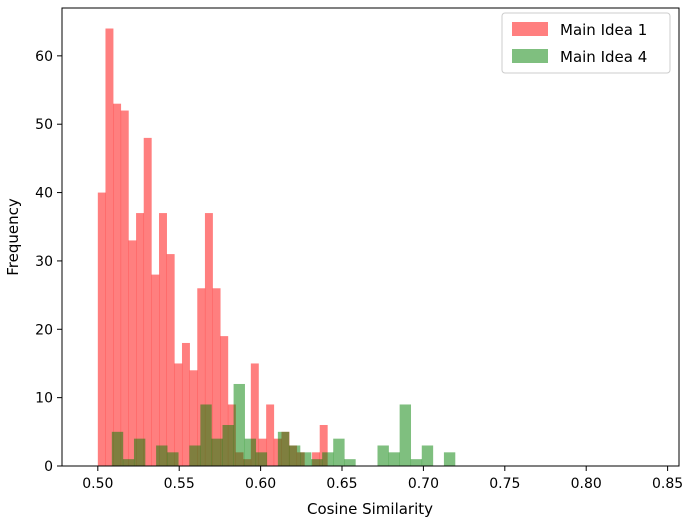 The width and height of the screenshot is (686, 523). Describe the element at coordinates (423, 484) in the screenshot. I see `x-tick-label: 0.70` at that location.